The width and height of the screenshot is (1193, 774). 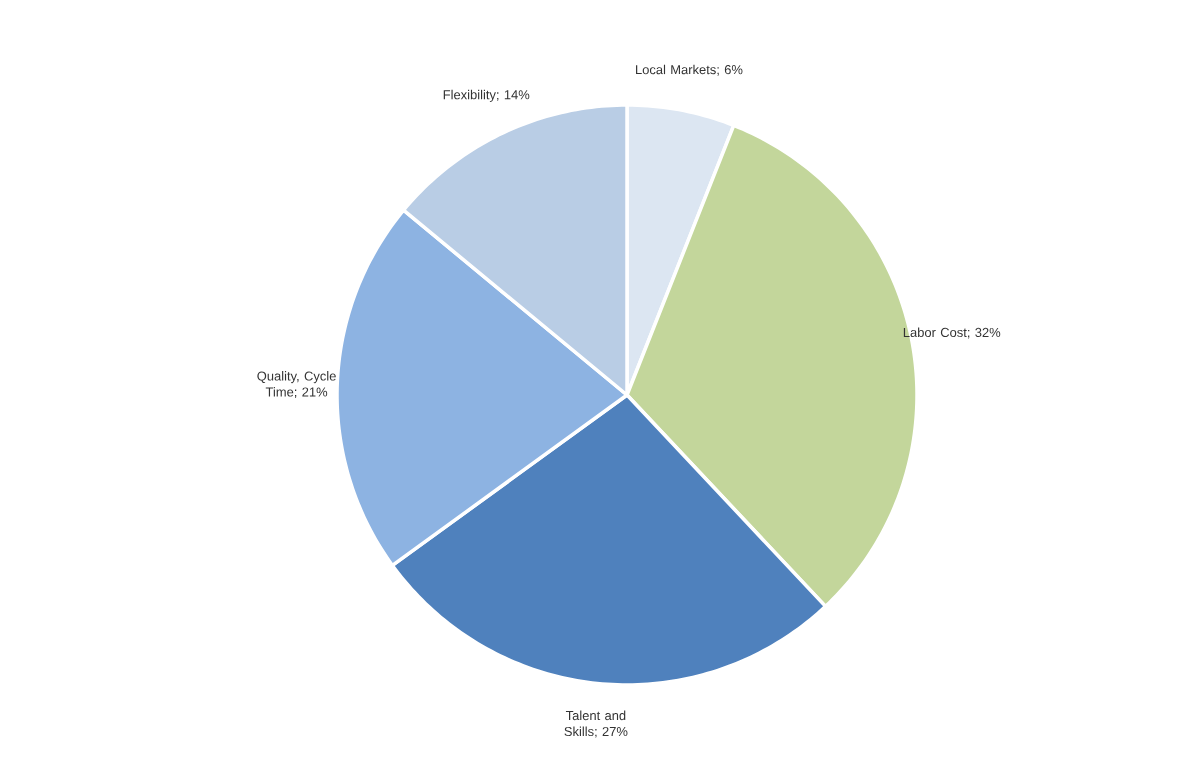 What do you see at coordinates (596, 724) in the screenshot?
I see `slice-label: Talent and Skills; 27%` at bounding box center [596, 724].